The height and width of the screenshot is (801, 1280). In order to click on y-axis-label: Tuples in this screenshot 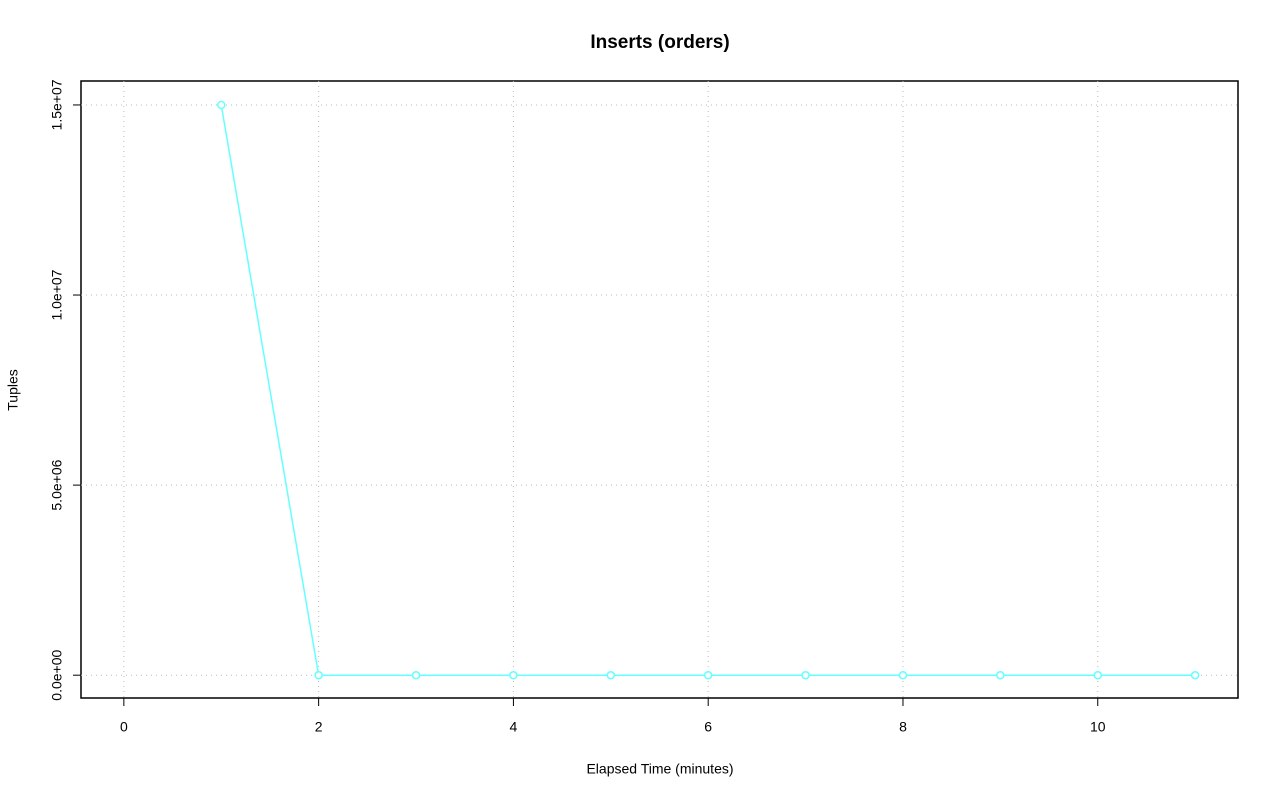, I will do `click(13, 390)`.